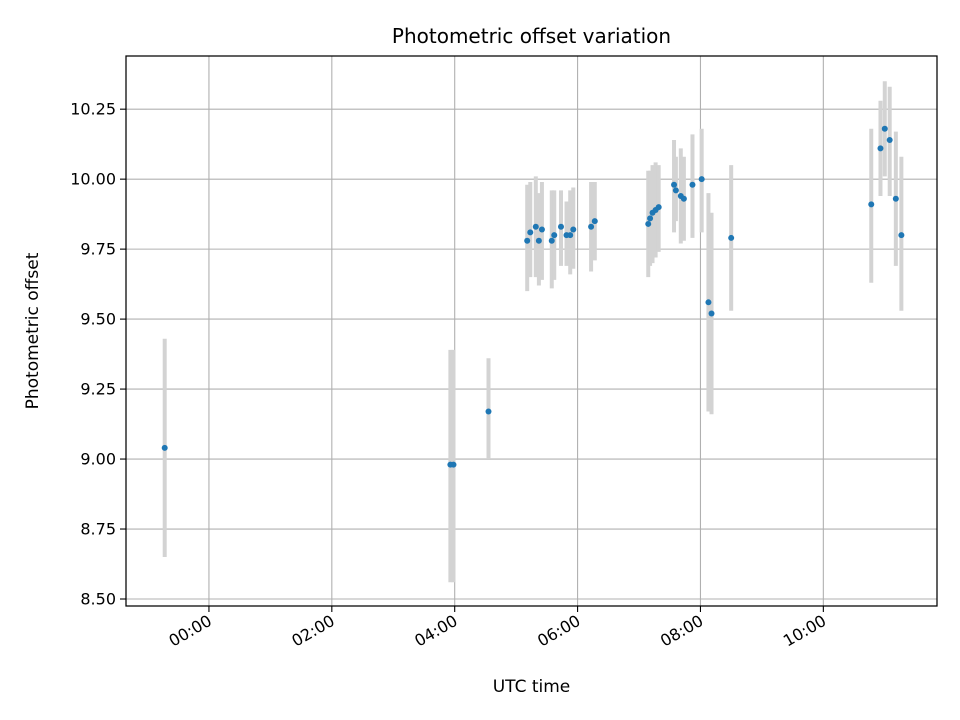 The image size is (960, 720). Describe the element at coordinates (93, 109) in the screenshot. I see `y-tick-label: 10.25` at that location.